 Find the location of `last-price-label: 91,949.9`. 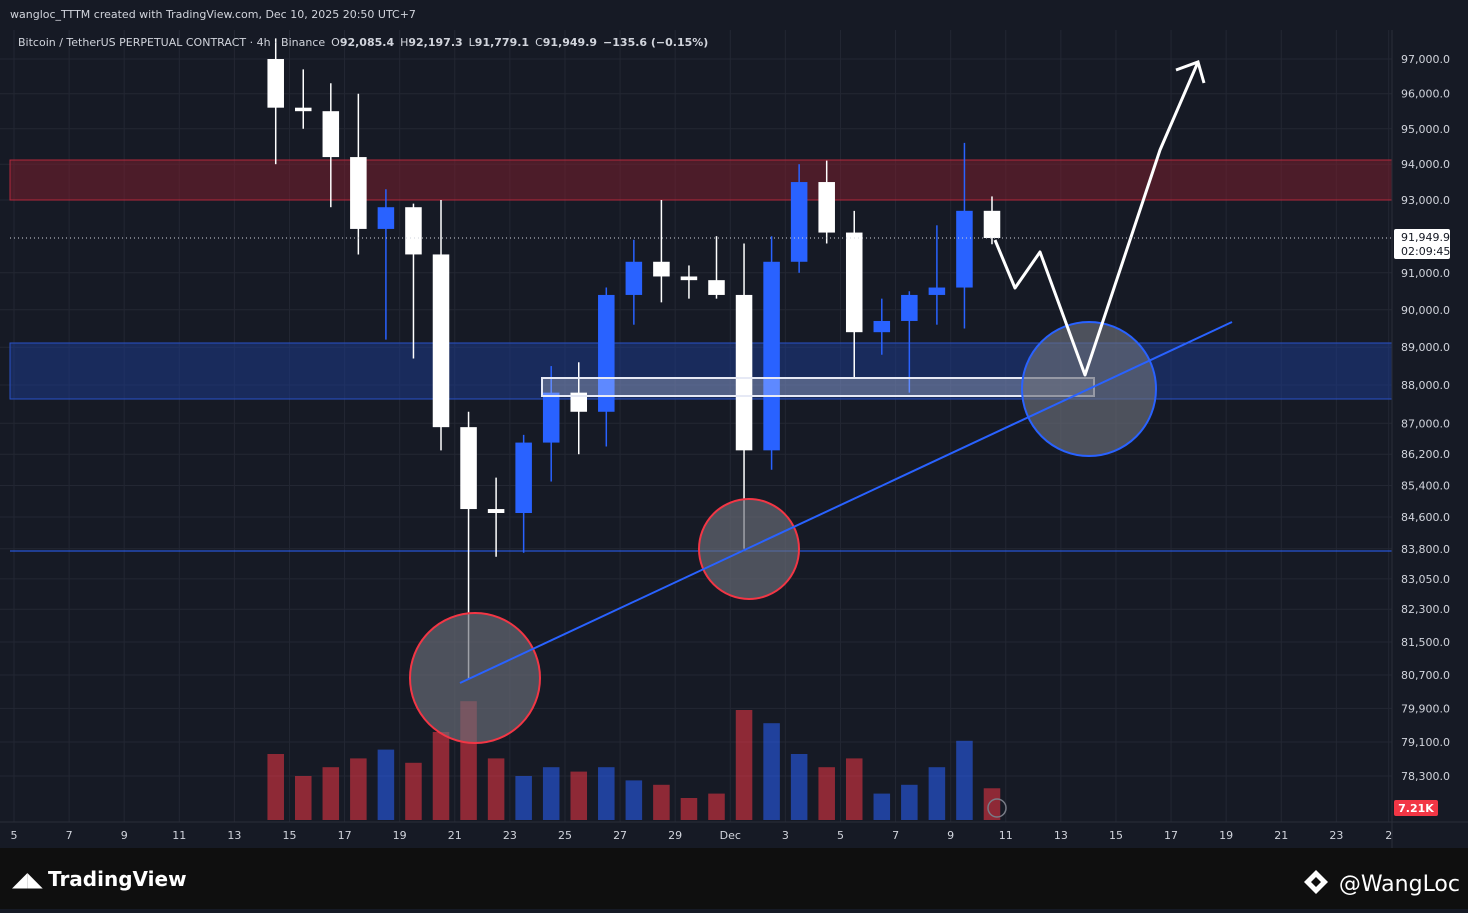

last-price-label: 91,949.9 is located at coordinates (1425, 237).